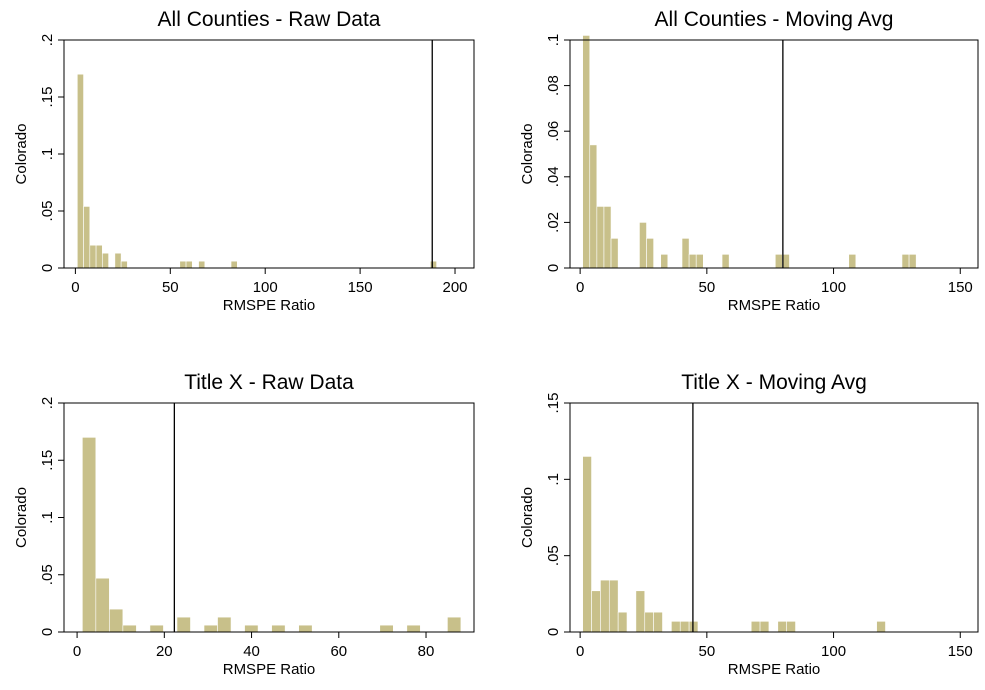 Image resolution: width=985 pixels, height=690 pixels. I want to click on x-tick-label: 40, so click(251, 651).